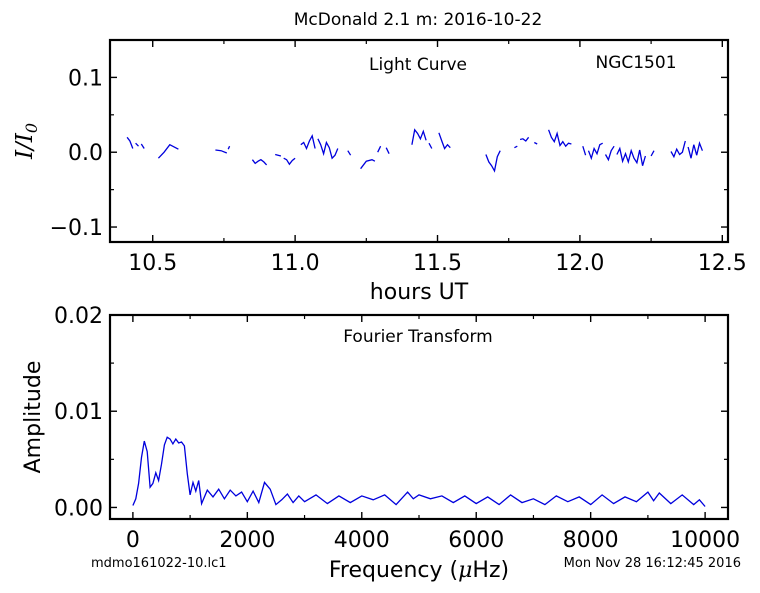 This screenshot has width=760, height=593. Describe the element at coordinates (85, 153) in the screenshot. I see `light-curve-ytick-label: 0.0` at that location.